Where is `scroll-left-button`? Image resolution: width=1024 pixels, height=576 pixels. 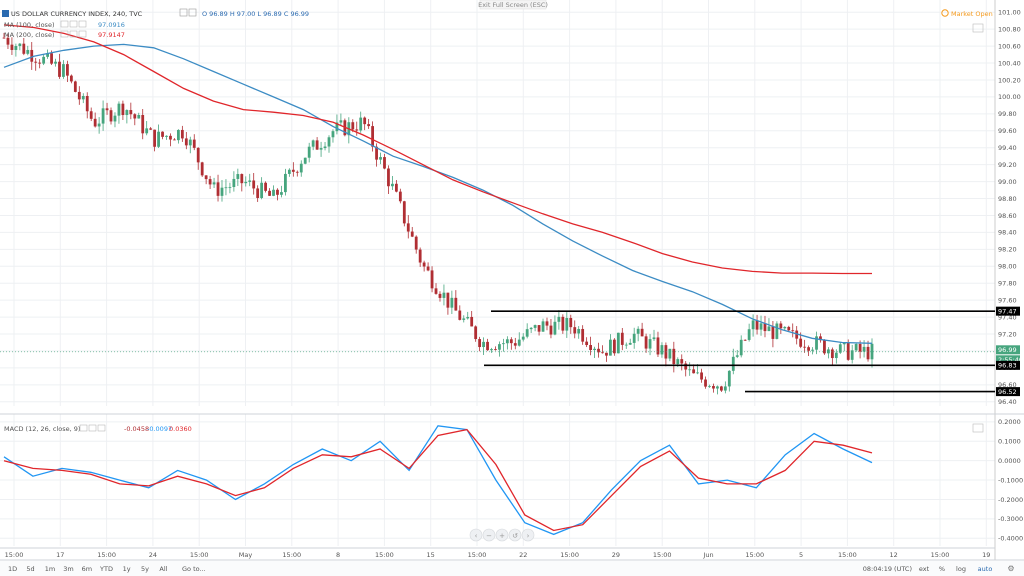 scroll-left-button is located at coordinates (476, 535).